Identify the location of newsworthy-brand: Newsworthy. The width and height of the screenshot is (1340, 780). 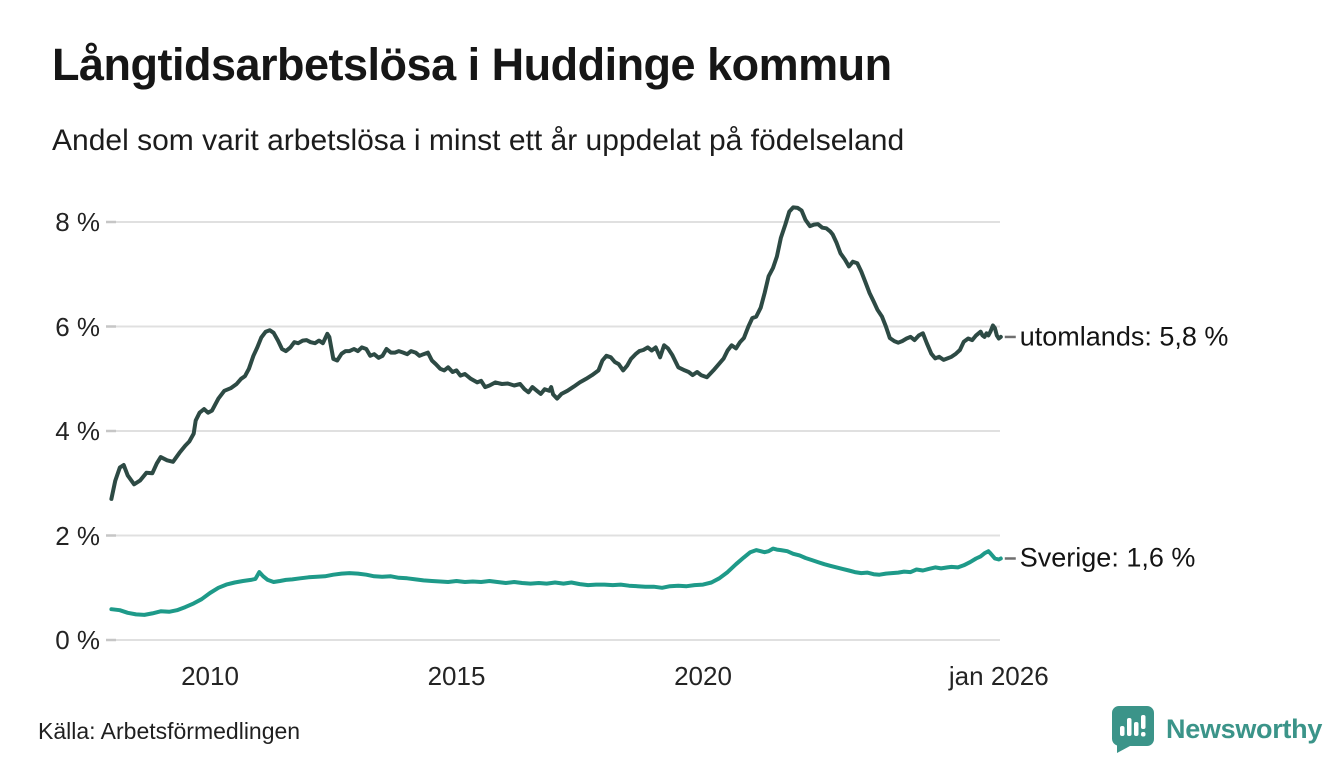
(1215, 729).